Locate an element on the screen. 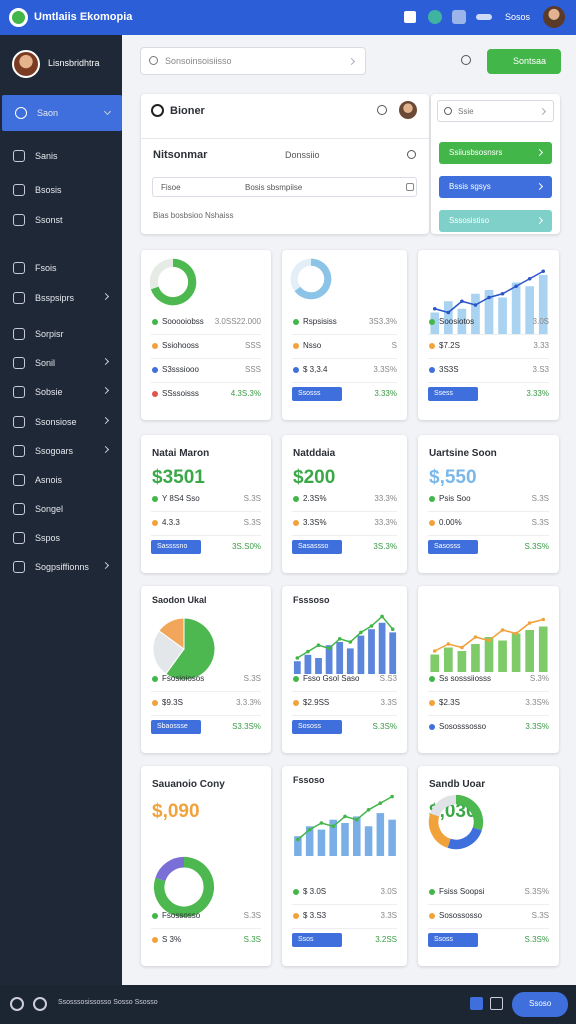 The image size is (576, 1024). row-pill: Ssoss is located at coordinates (453, 940).